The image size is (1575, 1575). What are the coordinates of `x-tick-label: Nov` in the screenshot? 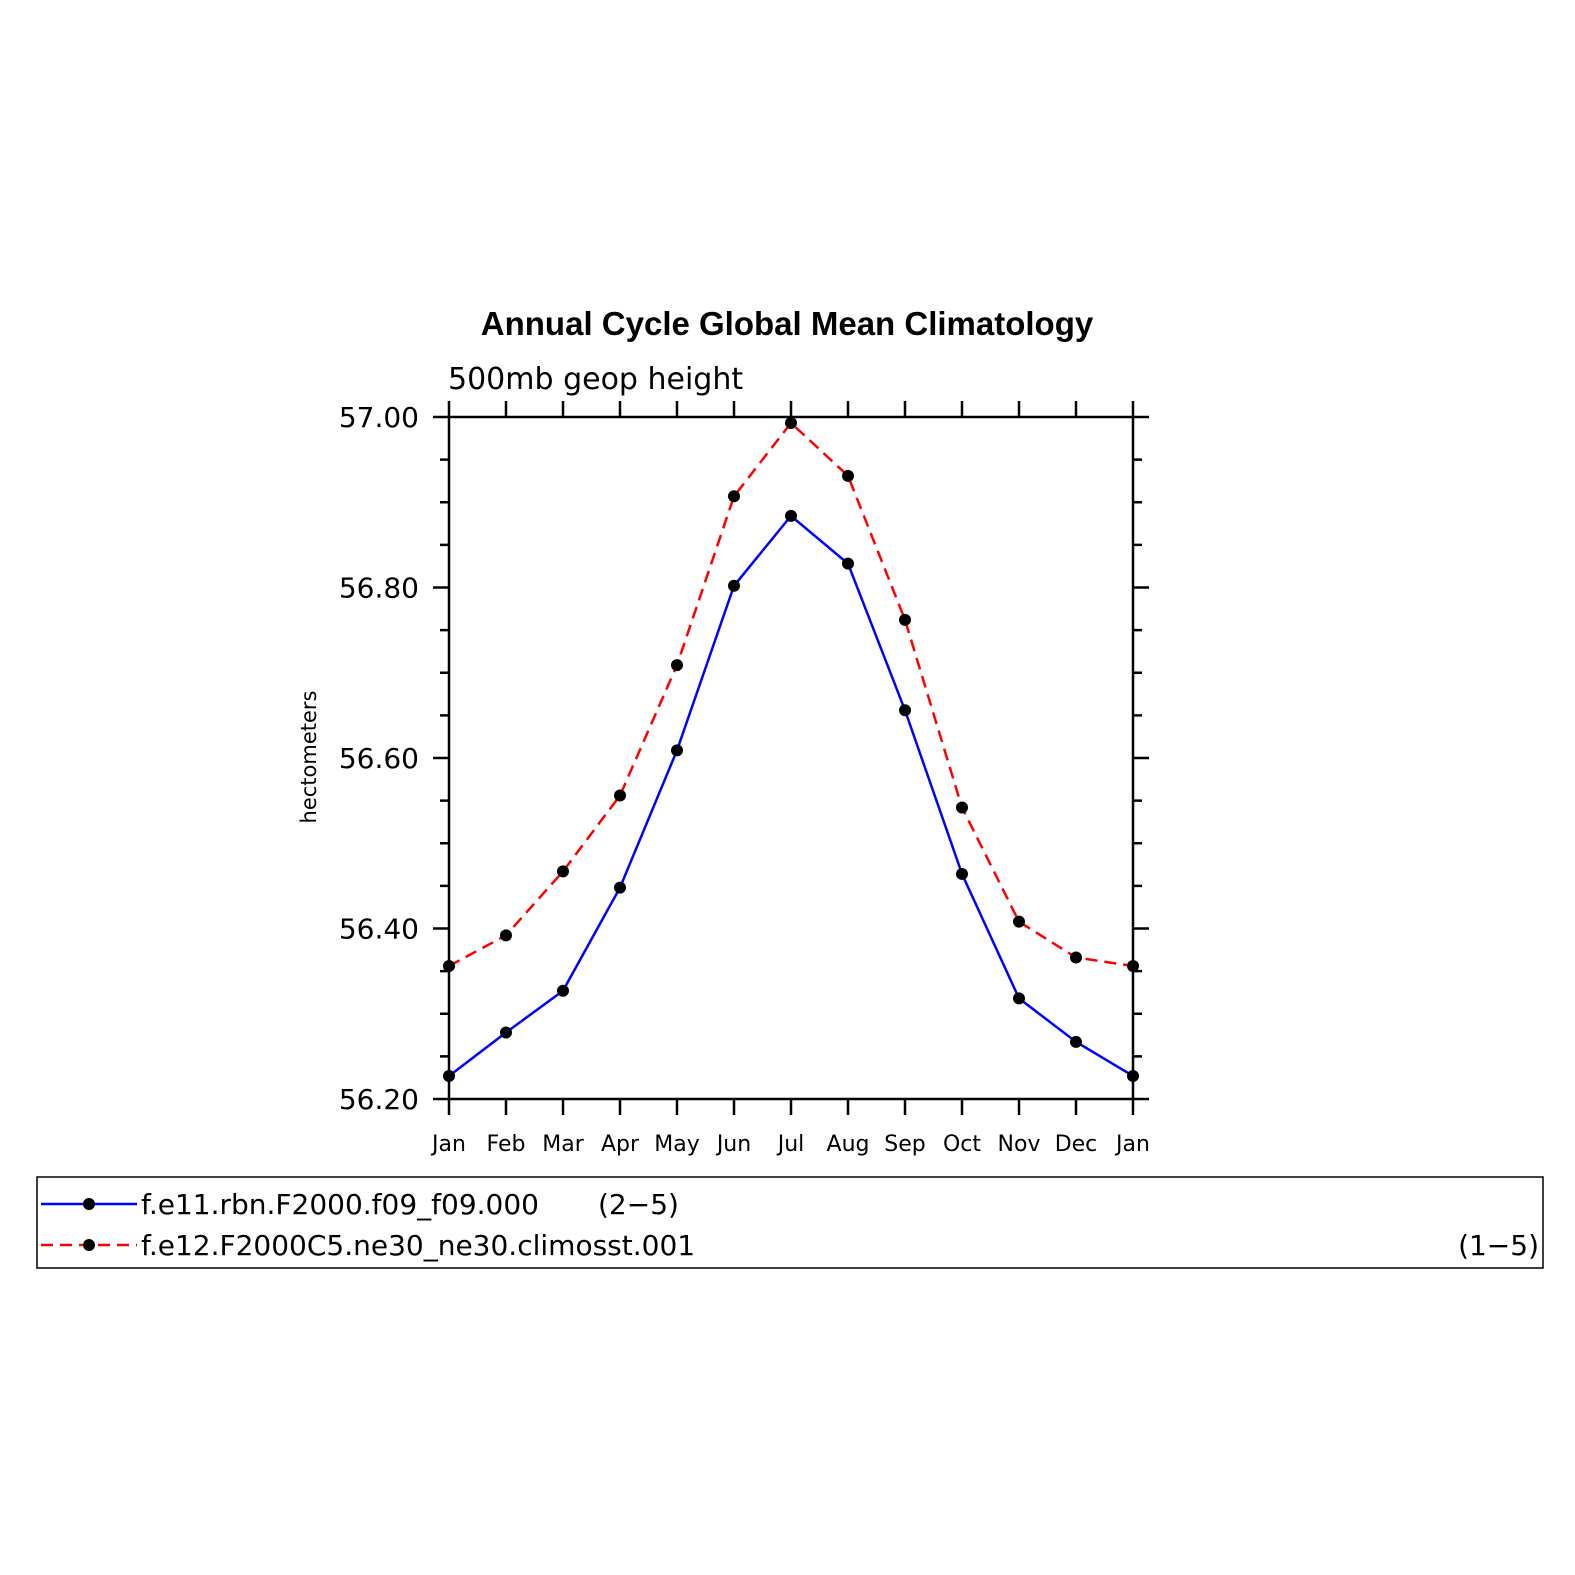 It's located at (1019, 1144).